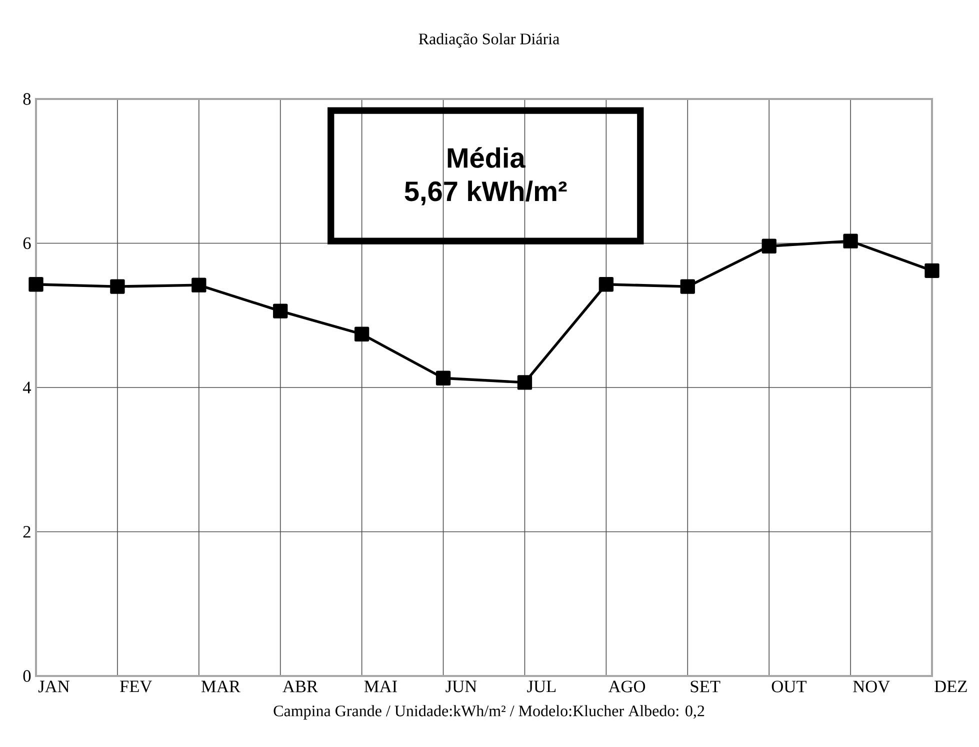 Image resolution: width=979 pixels, height=747 pixels. I want to click on x-tick-label: ABR, so click(300, 686).